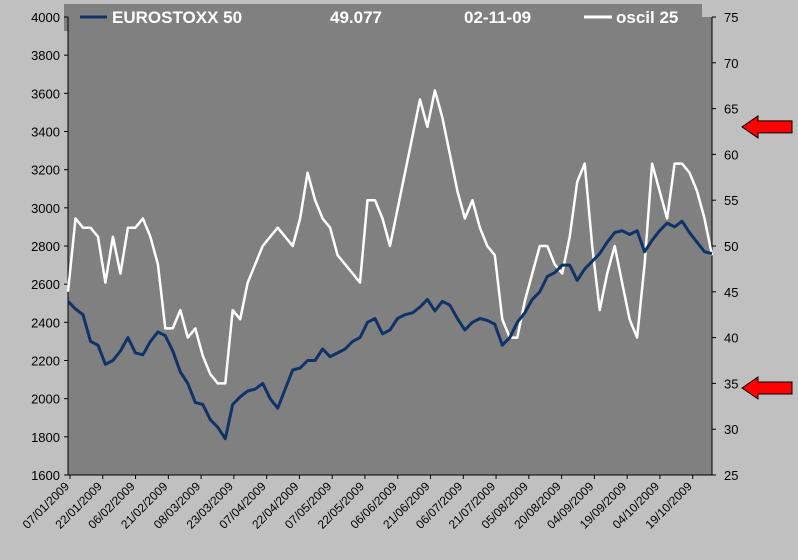 This screenshot has width=798, height=560. Describe the element at coordinates (731, 109) in the screenshot. I see `right-tick-label: 65` at that location.